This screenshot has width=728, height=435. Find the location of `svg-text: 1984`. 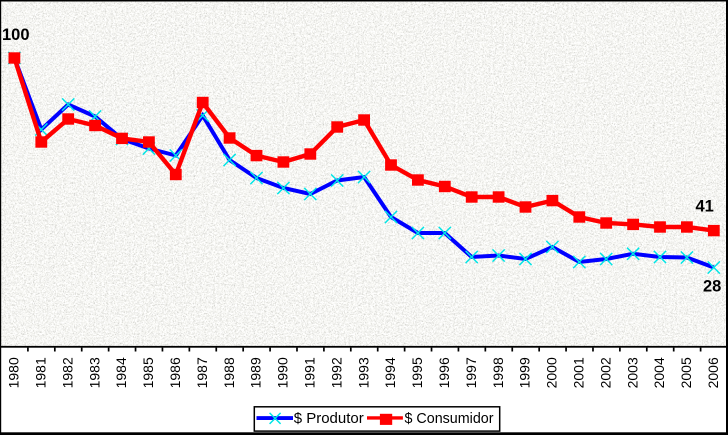

svg-text: 1984 is located at coordinates (121, 372).